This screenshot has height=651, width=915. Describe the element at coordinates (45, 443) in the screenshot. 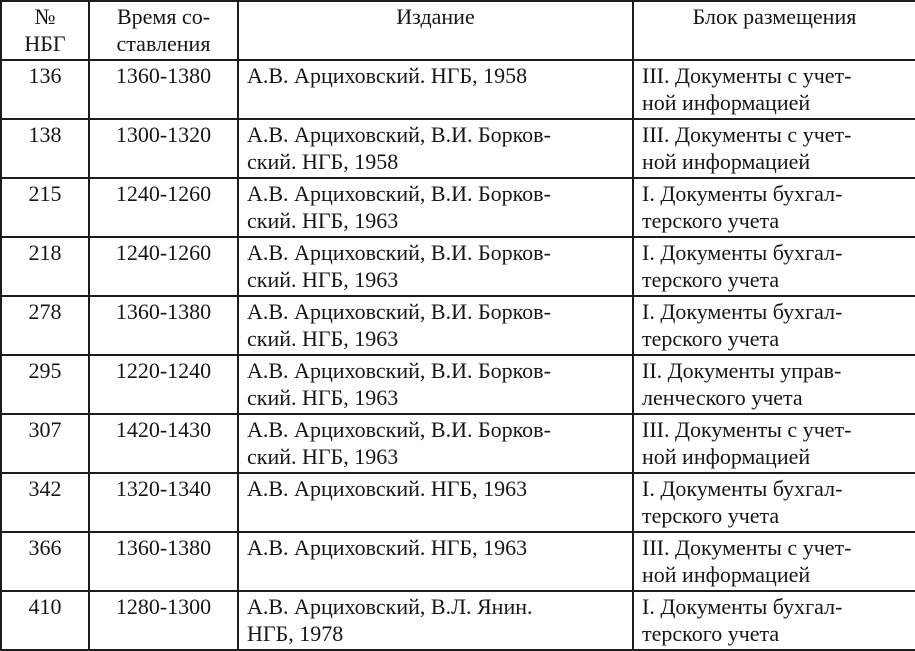

I see `cell-number: 307` at that location.